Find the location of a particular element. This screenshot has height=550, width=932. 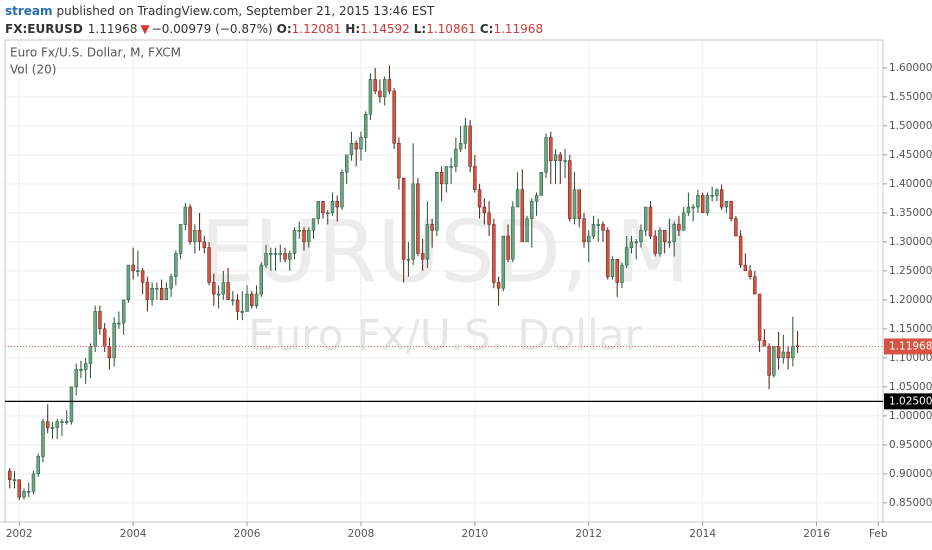

last-price: 1.11968 is located at coordinates (113, 29).